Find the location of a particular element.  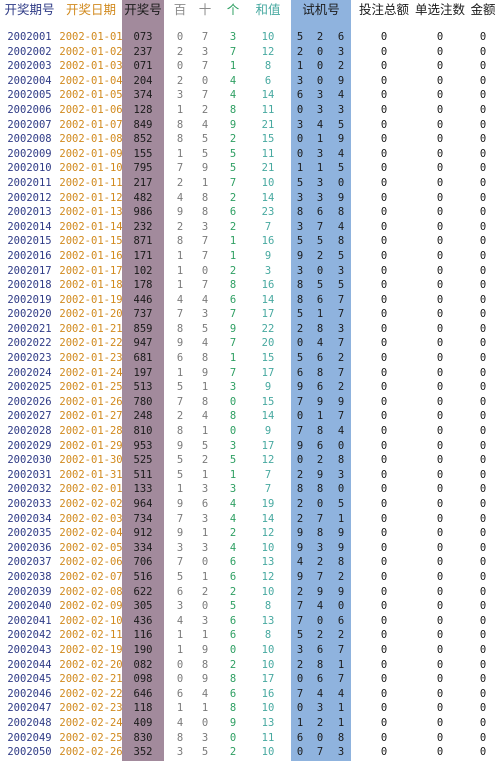

cell-shiji-3: 0 is located at coordinates (341, 445).